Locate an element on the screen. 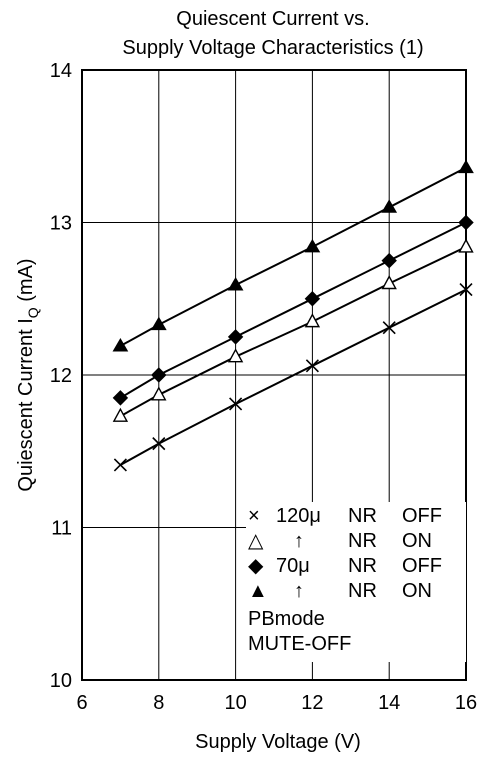  y-tick-label: 10 is located at coordinates (61, 681).